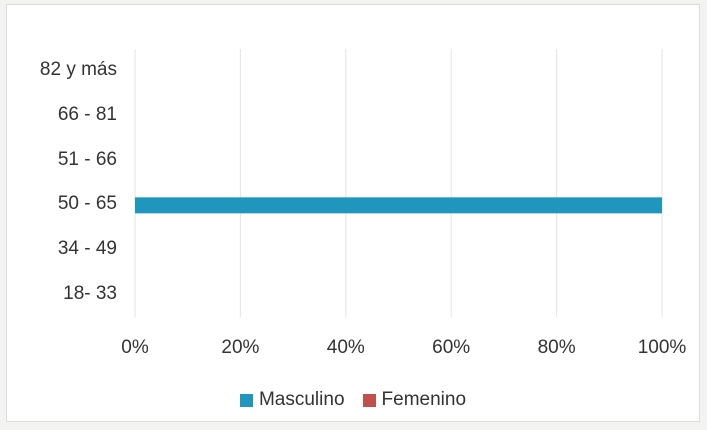 Image resolution: width=707 pixels, height=430 pixels. I want to click on chart-legend: Masculino Femenino, so click(353, 400).